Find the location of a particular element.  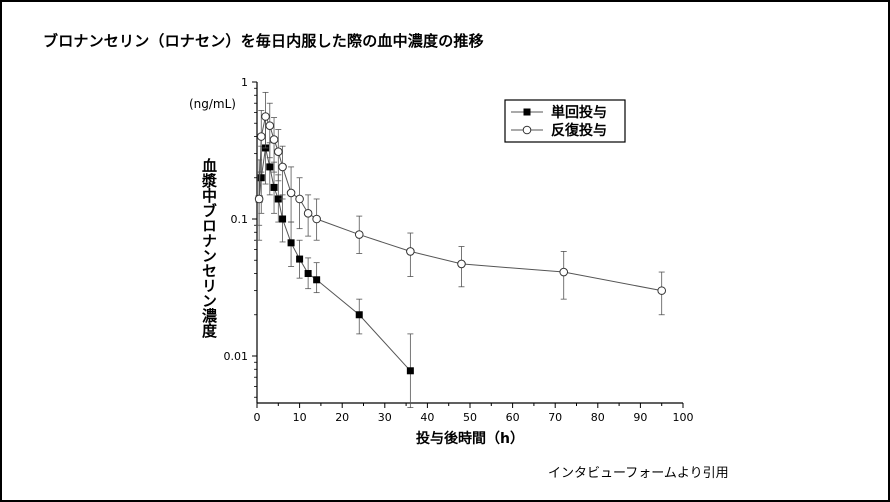

y-tick-label: 0.1 is located at coordinates (240, 219).